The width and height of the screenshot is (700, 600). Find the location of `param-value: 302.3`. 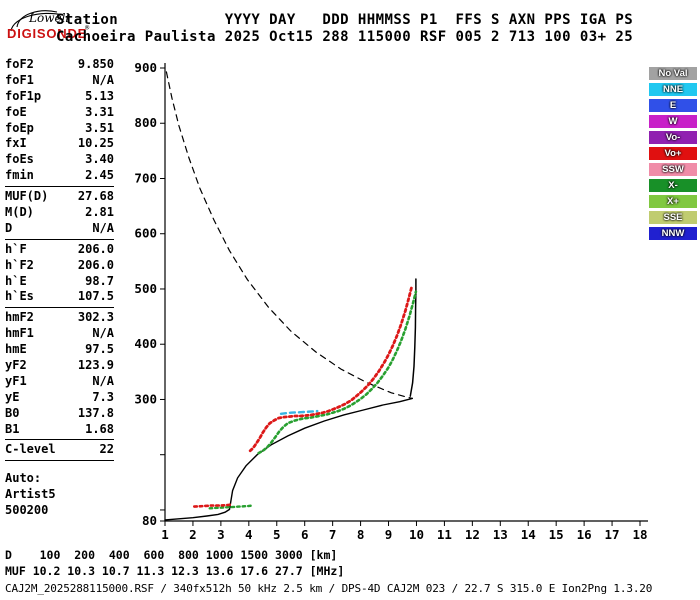

param-value: 302.3 is located at coordinates (95, 317).